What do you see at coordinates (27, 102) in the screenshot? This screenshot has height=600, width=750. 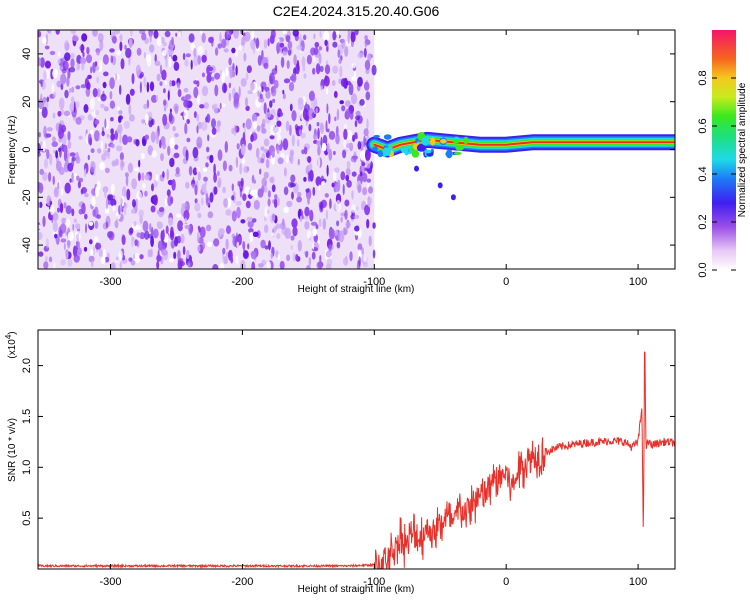 I see `y-tick-label: 20` at bounding box center [27, 102].